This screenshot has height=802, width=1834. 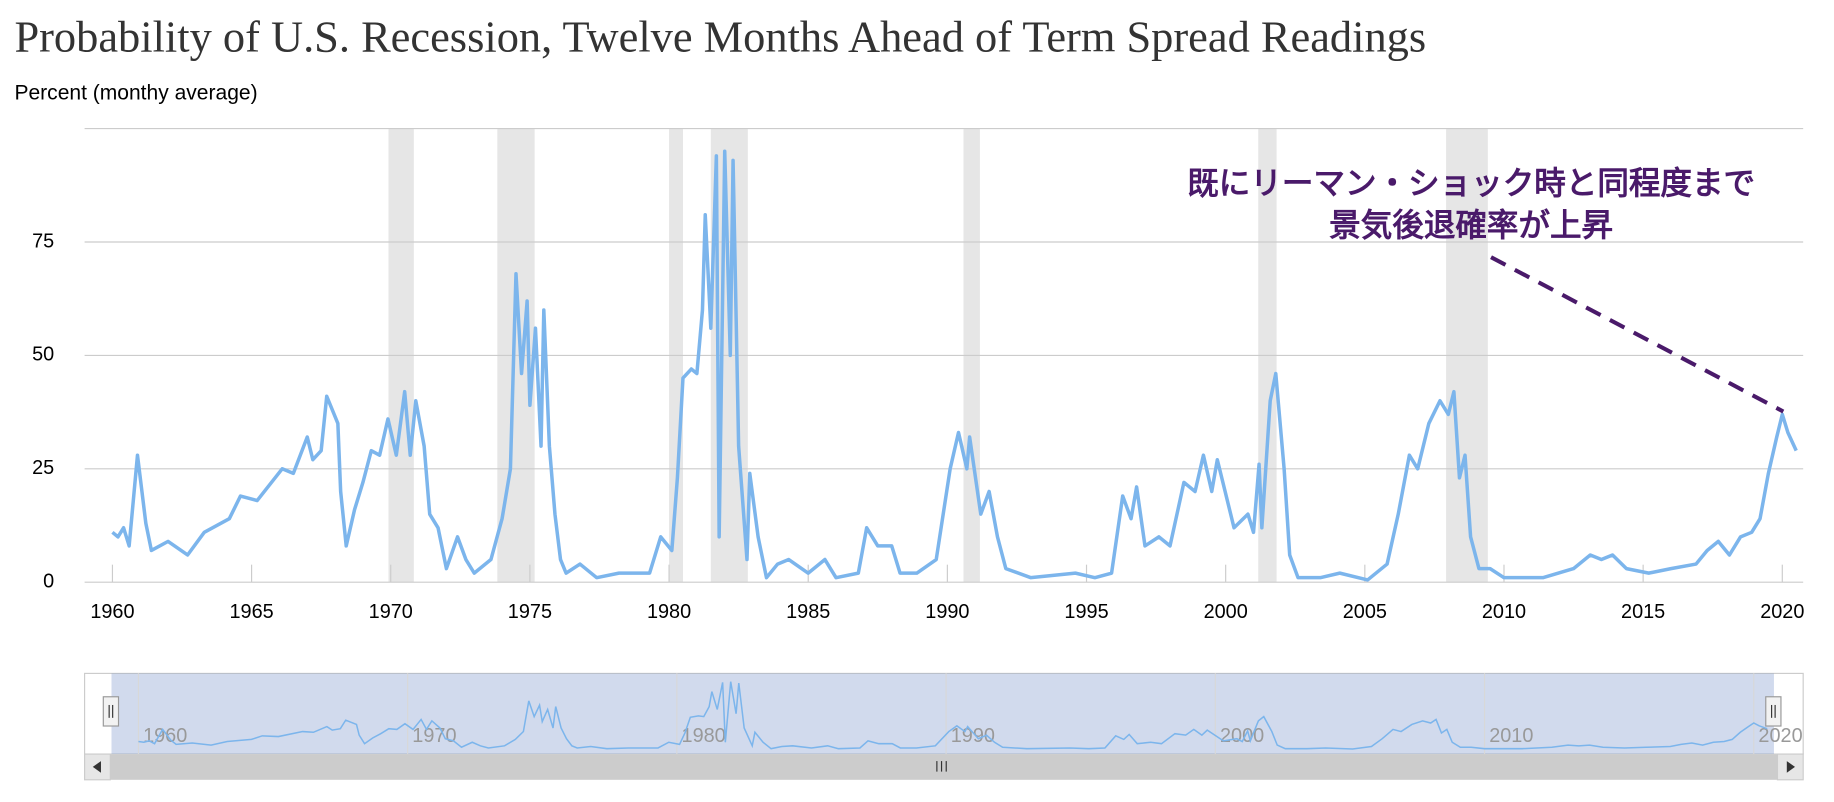 What do you see at coordinates (1643, 612) in the screenshot?
I see `x-tick-label: 2015` at bounding box center [1643, 612].